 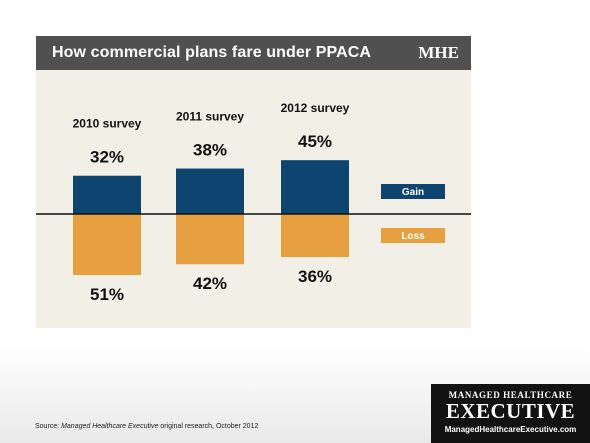 What do you see at coordinates (107, 124) in the screenshot?
I see `category-label: 2010 survey` at bounding box center [107, 124].